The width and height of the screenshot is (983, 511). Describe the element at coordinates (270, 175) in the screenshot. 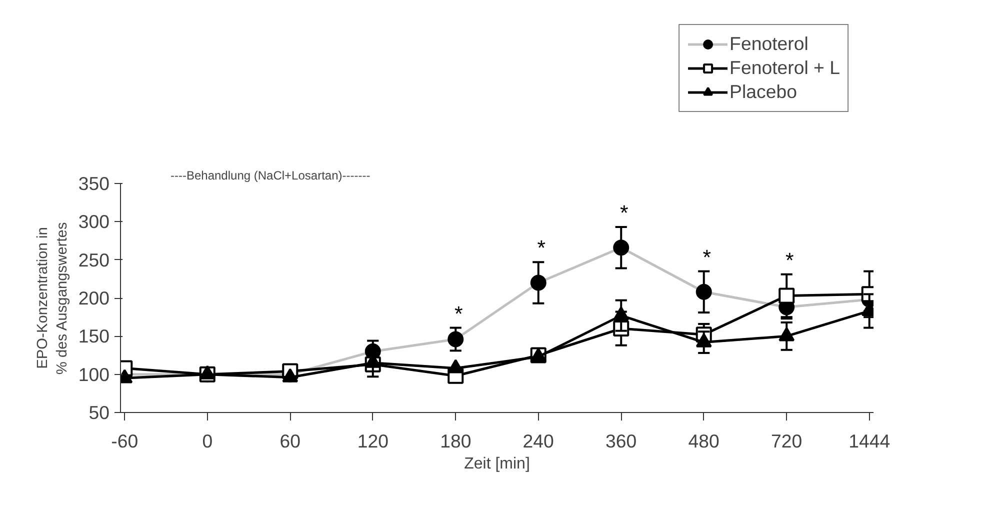

I see `text: ----Behandlung (NaCl+Losartan)-------` at that location.